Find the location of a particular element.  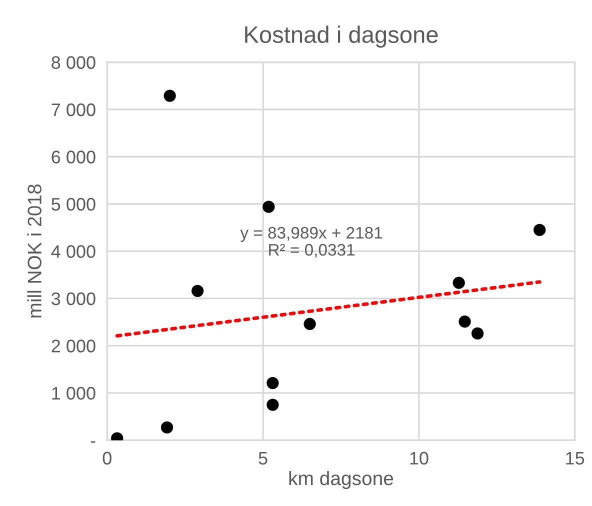

x-tick-label: 5 is located at coordinates (263, 458).